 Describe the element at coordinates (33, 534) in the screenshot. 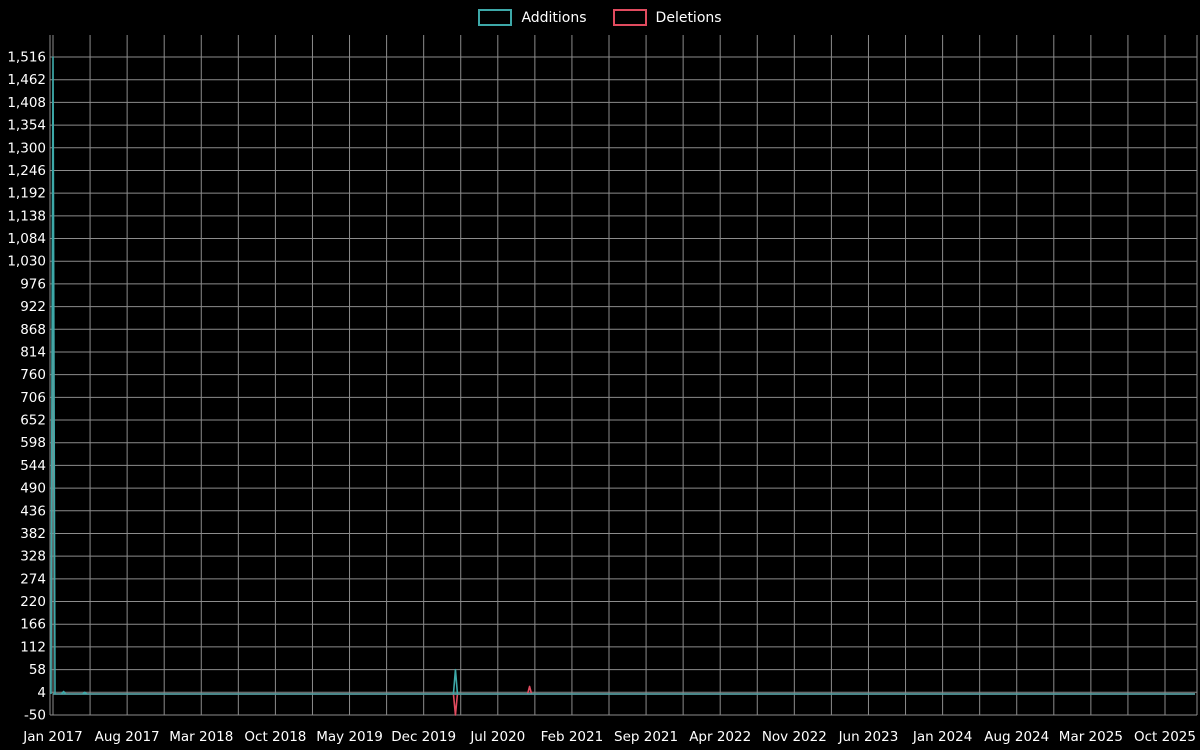

I see `y-tick-label: 382` at that location.